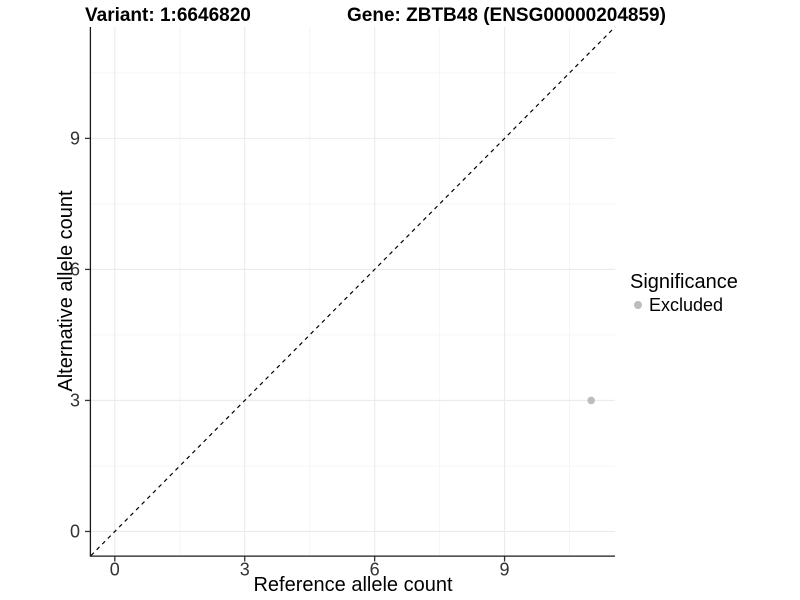 This screenshot has width=800, height=600. What do you see at coordinates (168, 15) in the screenshot?
I see `plot-title-variant: Variant: 1:6646820` at bounding box center [168, 15].